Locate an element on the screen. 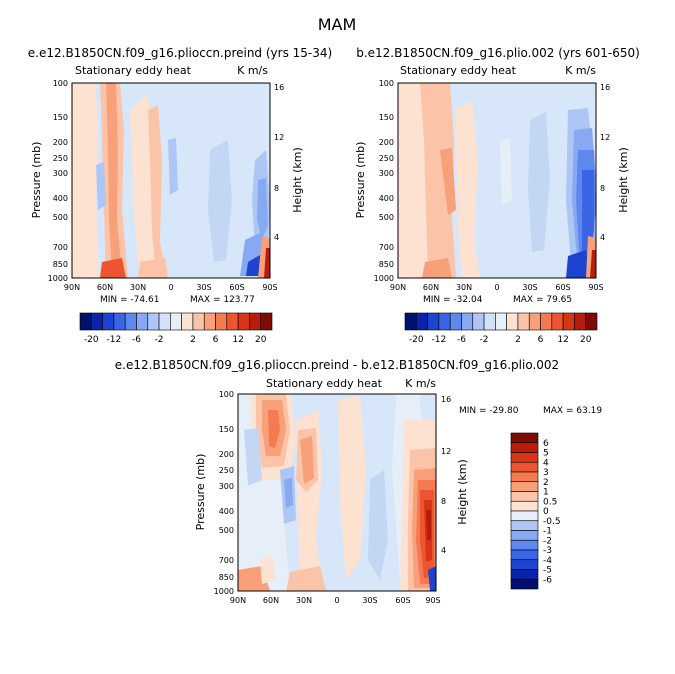  colorbar-tick-label: 2 is located at coordinates (546, 483).